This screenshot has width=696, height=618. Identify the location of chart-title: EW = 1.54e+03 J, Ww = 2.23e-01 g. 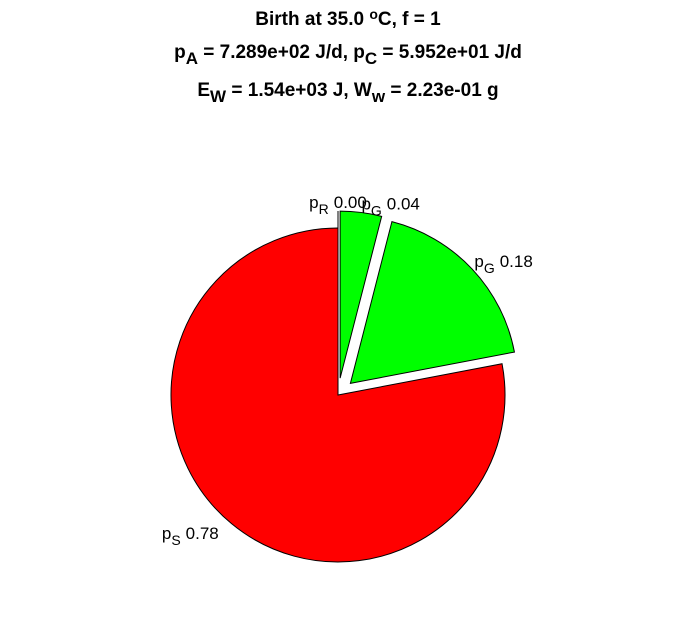
(347, 93).